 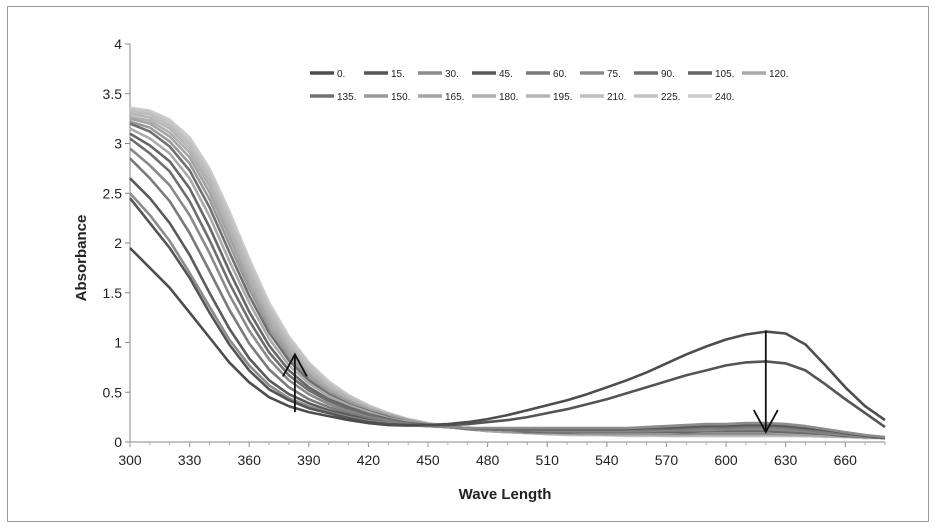 What do you see at coordinates (384, 74) in the screenshot?
I see `legend-item: 15.` at bounding box center [384, 74].